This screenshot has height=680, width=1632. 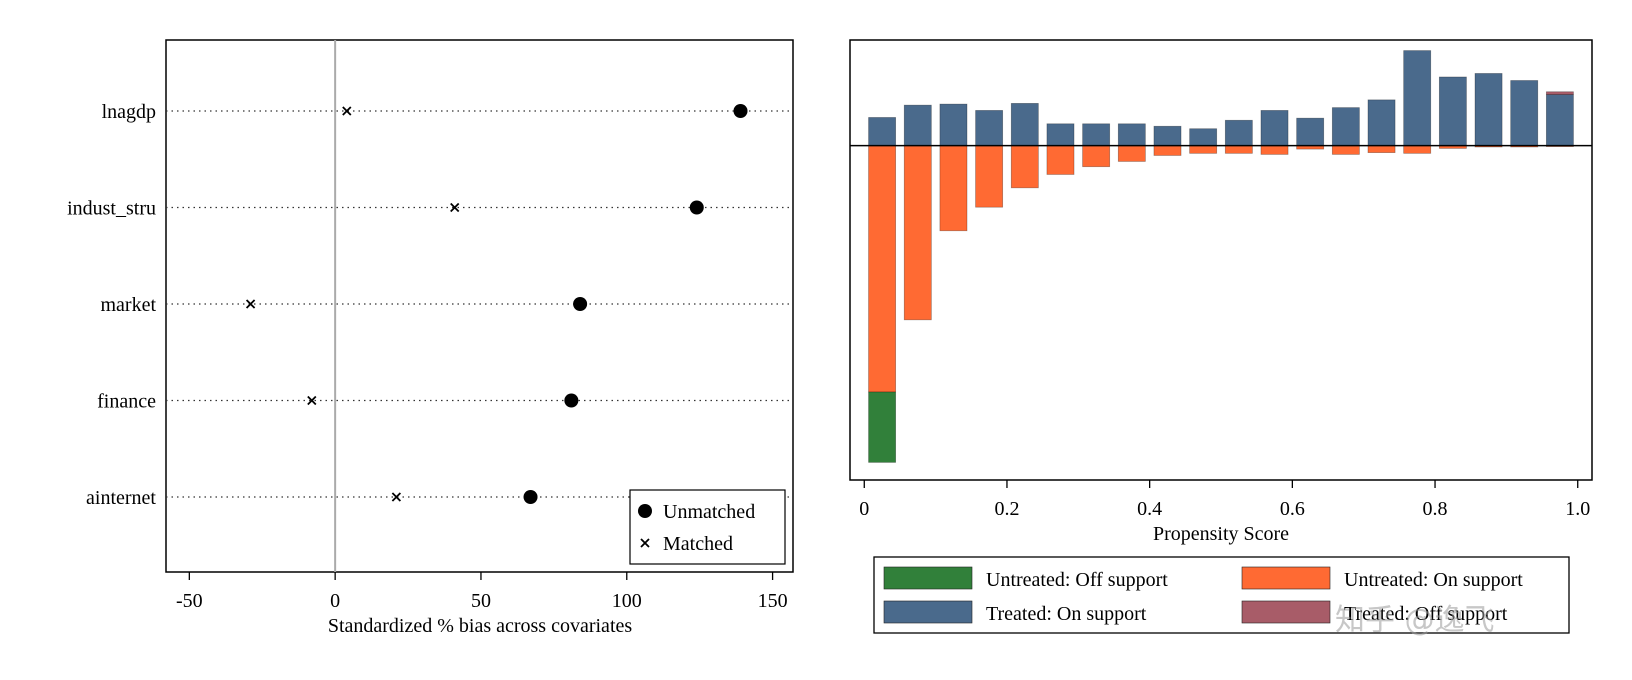 What do you see at coordinates (627, 601) in the screenshot?
I see `x-tick-label: 100` at bounding box center [627, 601].